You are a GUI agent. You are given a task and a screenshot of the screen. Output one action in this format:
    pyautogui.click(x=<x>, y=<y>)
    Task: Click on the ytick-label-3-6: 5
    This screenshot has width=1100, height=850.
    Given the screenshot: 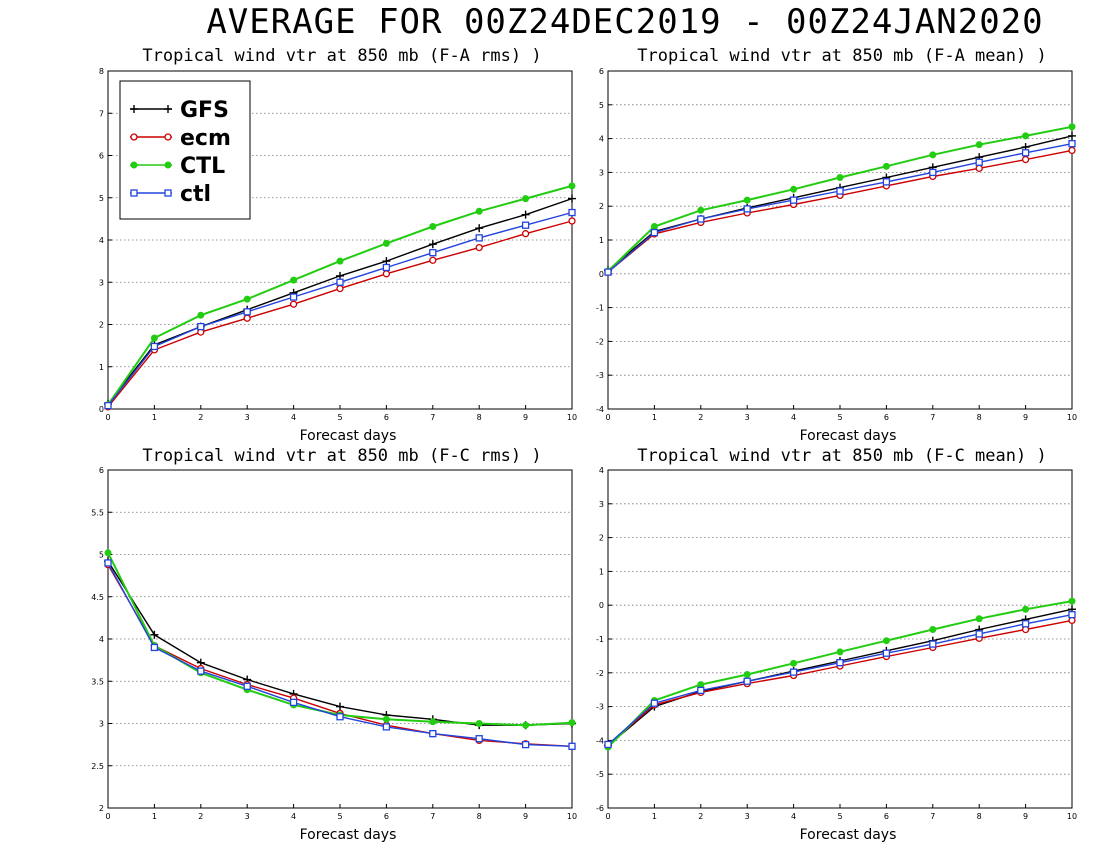 What is the action you would take?
    pyautogui.click(x=101, y=555)
    